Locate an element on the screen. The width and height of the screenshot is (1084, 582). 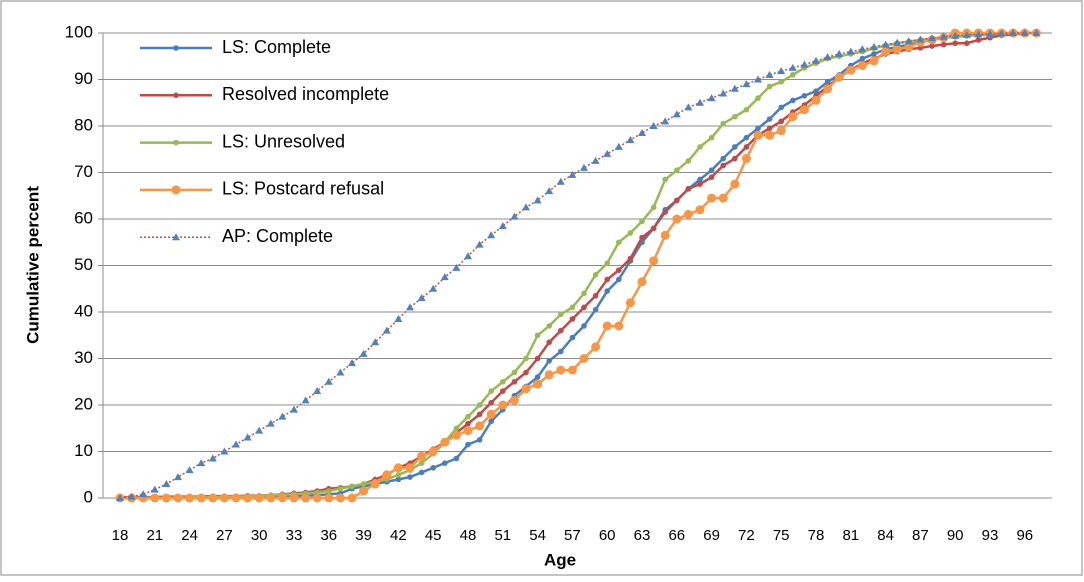
y-tick-label: 90 is located at coordinates (83, 78).